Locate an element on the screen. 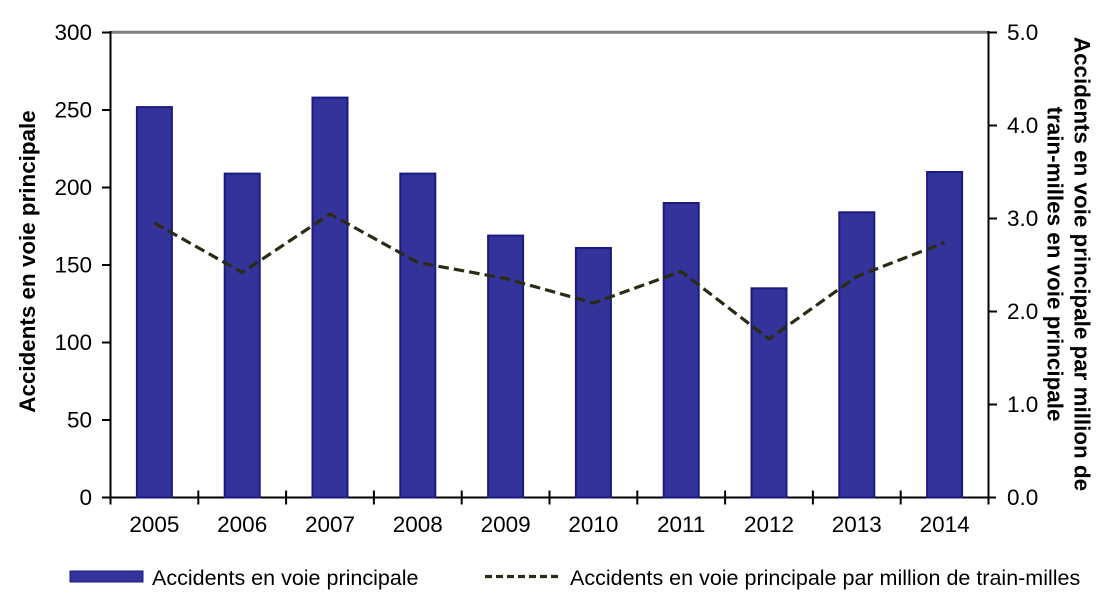 The image size is (1100, 606). svg-text: 5.0 is located at coordinates (1022, 32).